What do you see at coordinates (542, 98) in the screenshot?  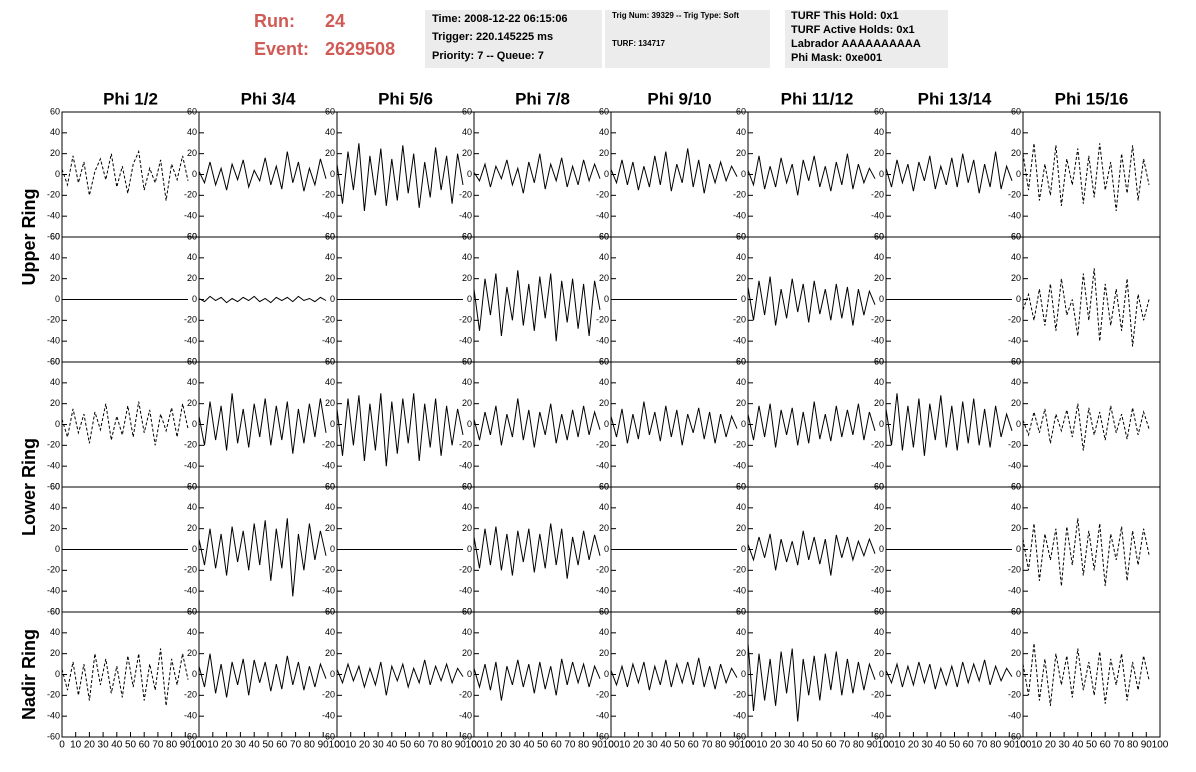 I see `column-title: Phi 7/8` at bounding box center [542, 98].